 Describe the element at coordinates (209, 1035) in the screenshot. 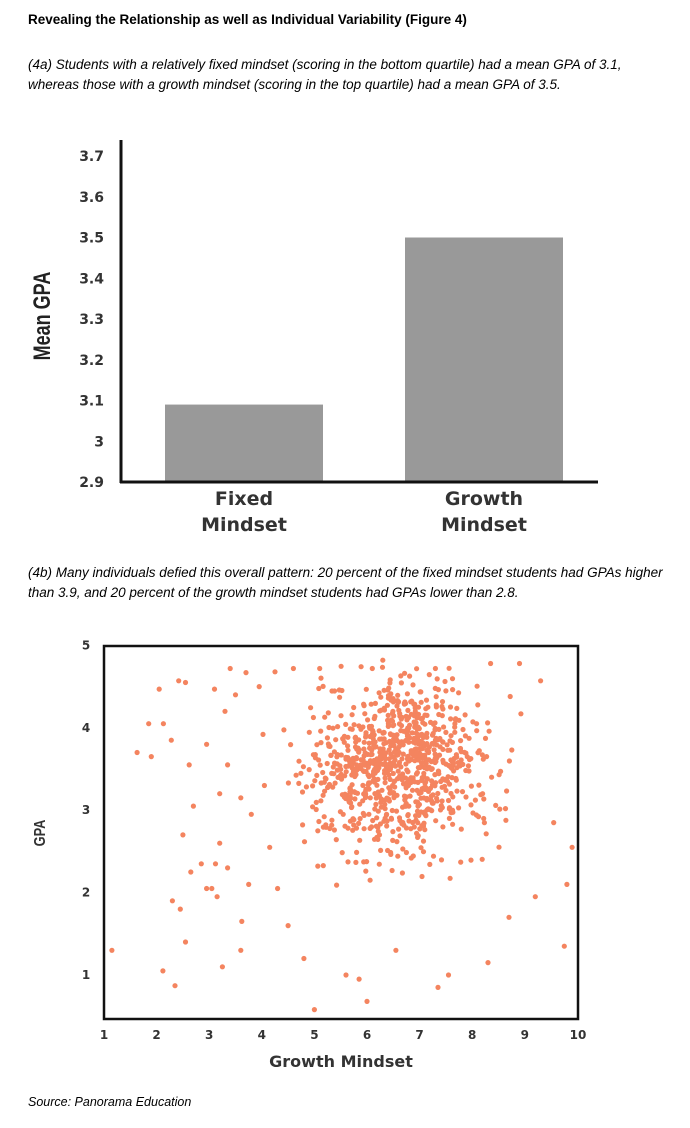

I see `x-tick-label: 3` at that location.